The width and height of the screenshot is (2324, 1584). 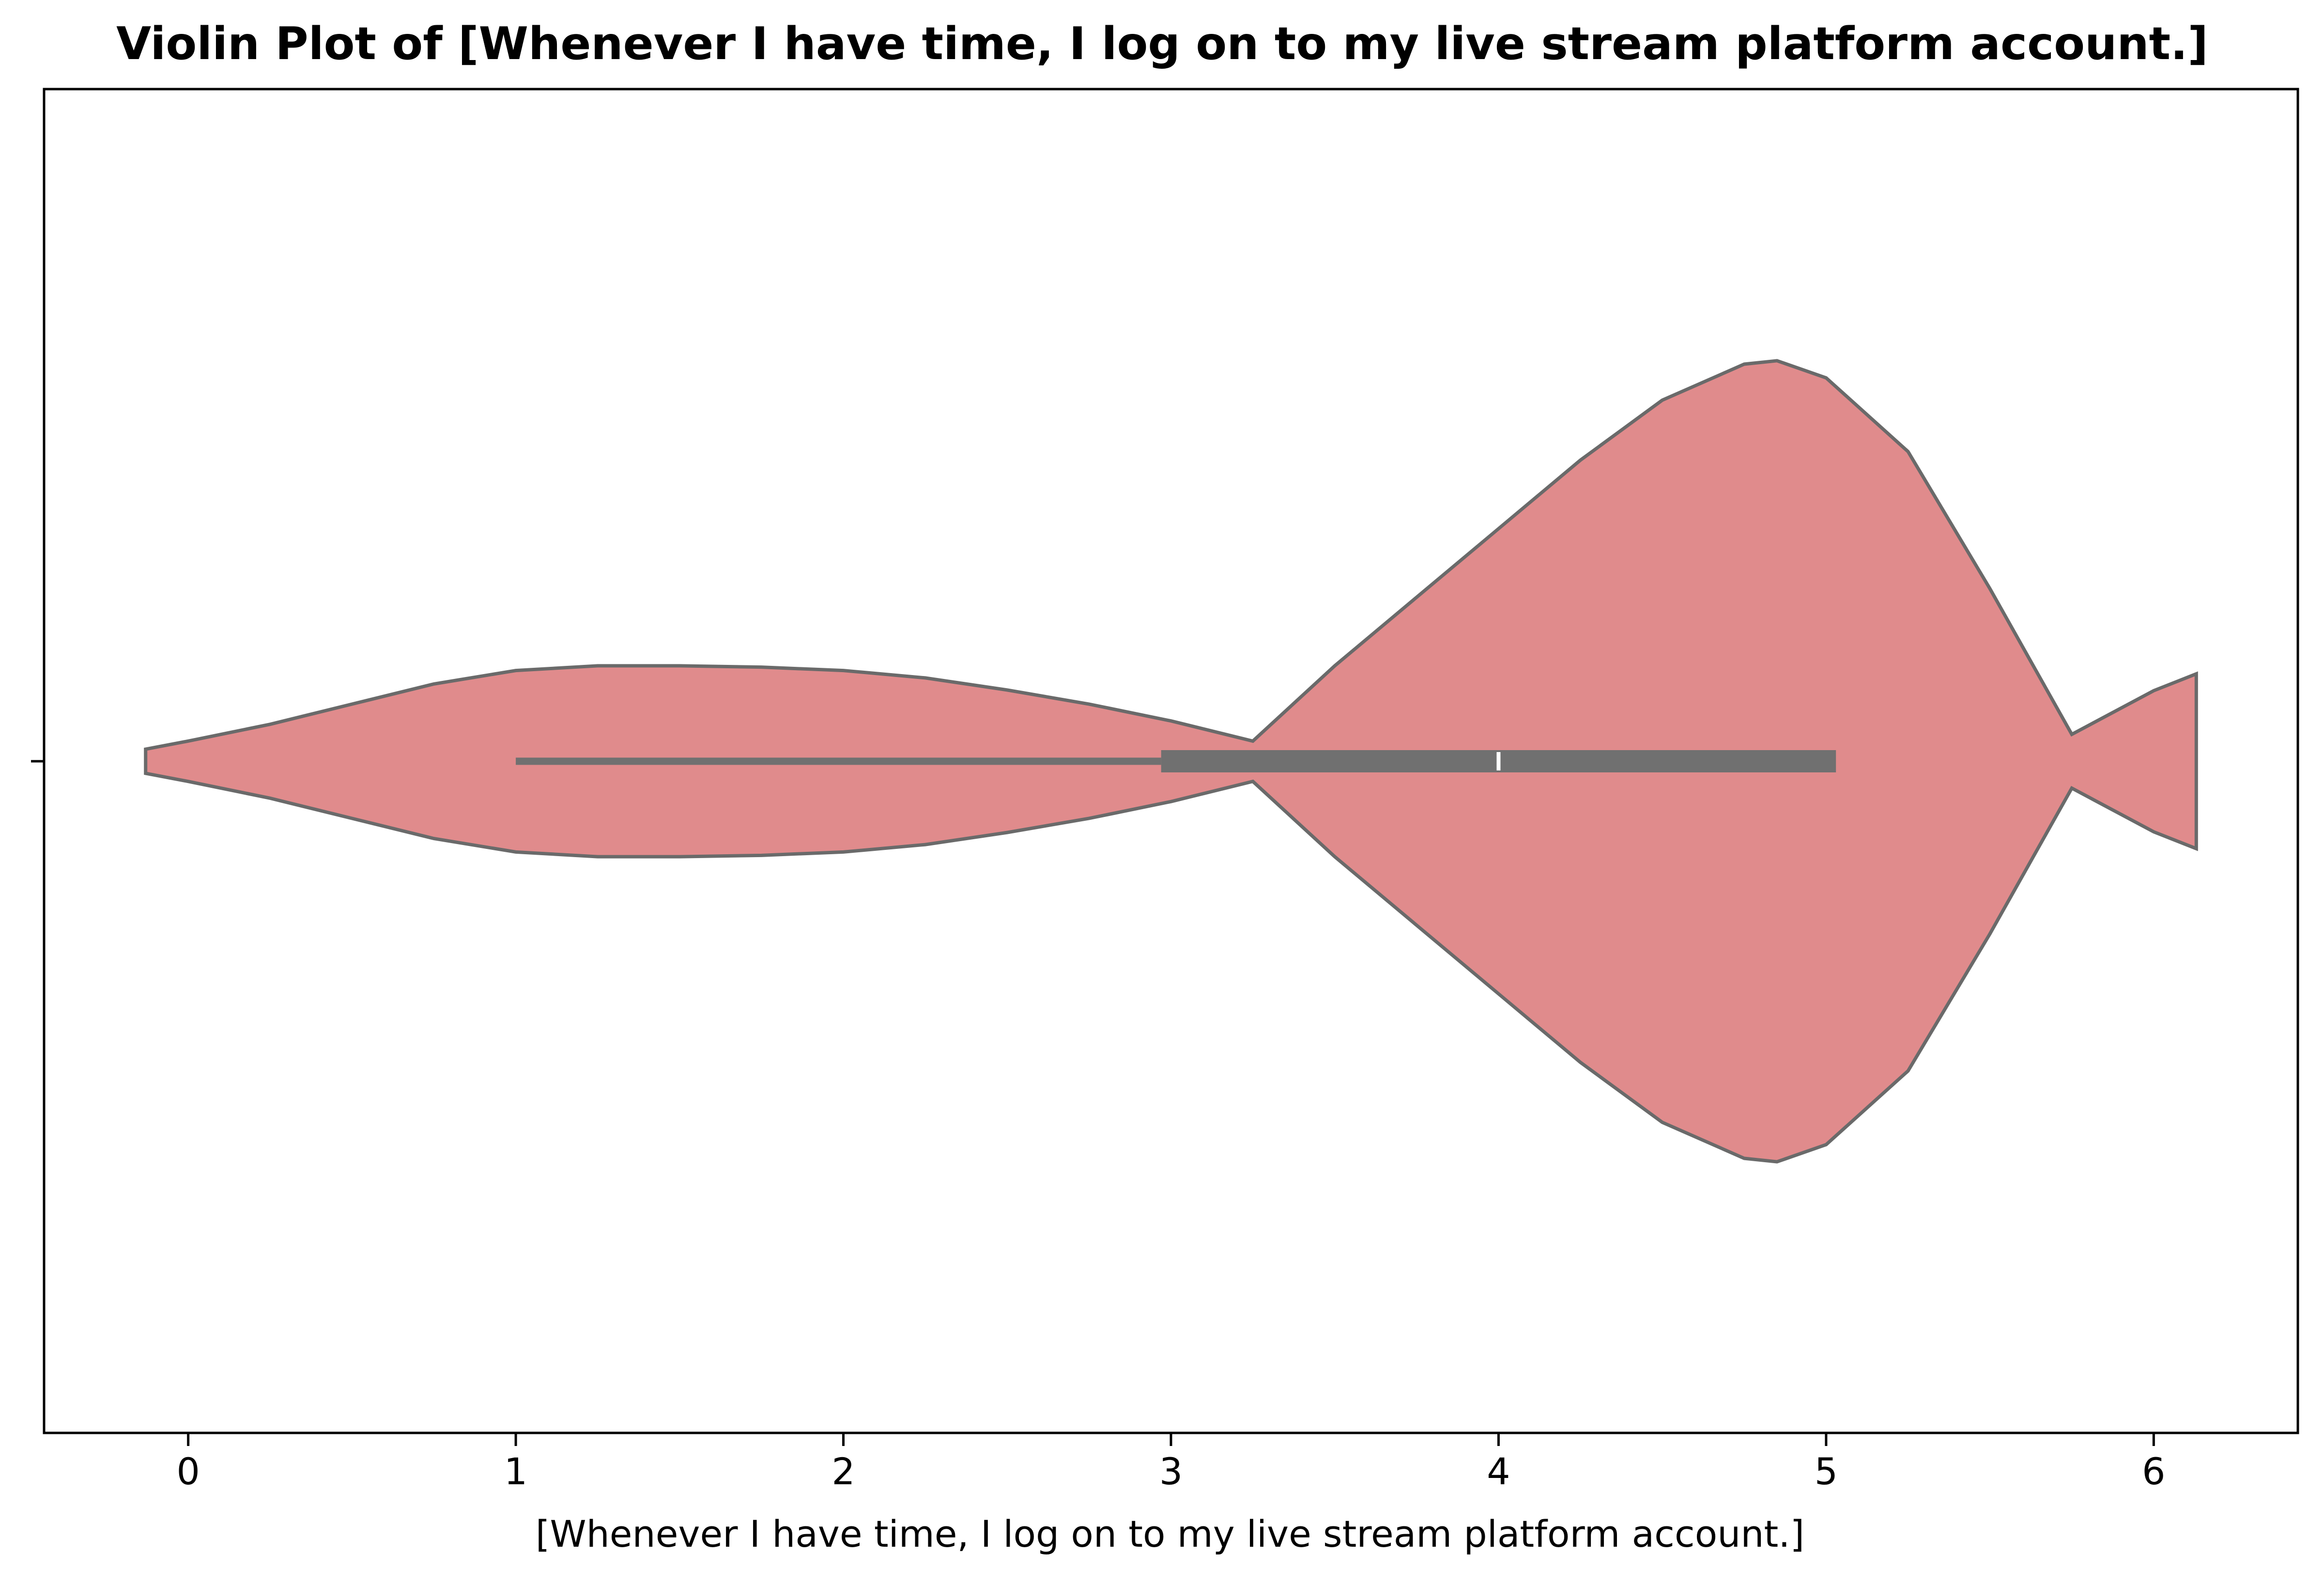 I want to click on x-tick-label: 3, so click(x=1171, y=1471).